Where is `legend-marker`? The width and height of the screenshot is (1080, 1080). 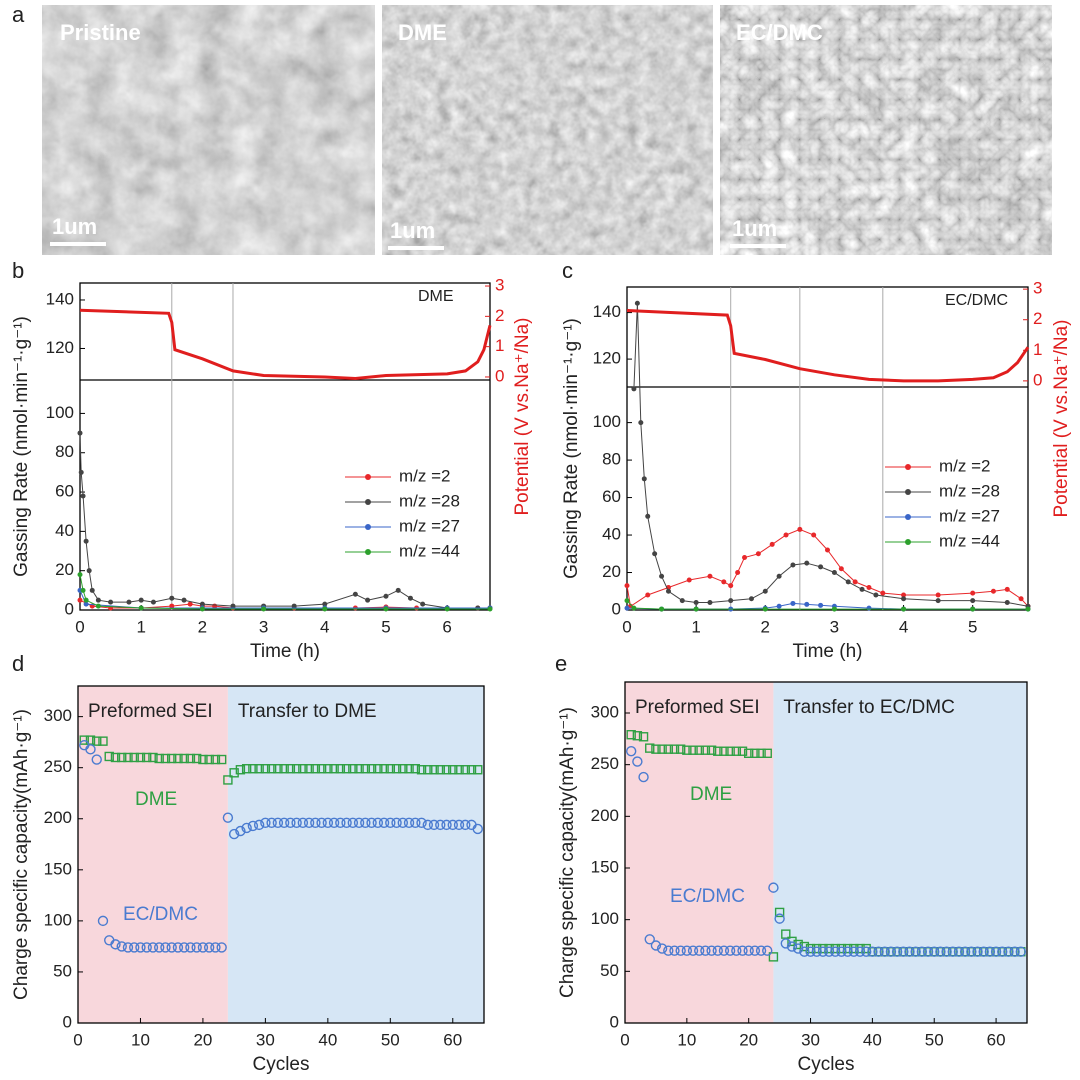 legend-marker is located at coordinates (908, 542).